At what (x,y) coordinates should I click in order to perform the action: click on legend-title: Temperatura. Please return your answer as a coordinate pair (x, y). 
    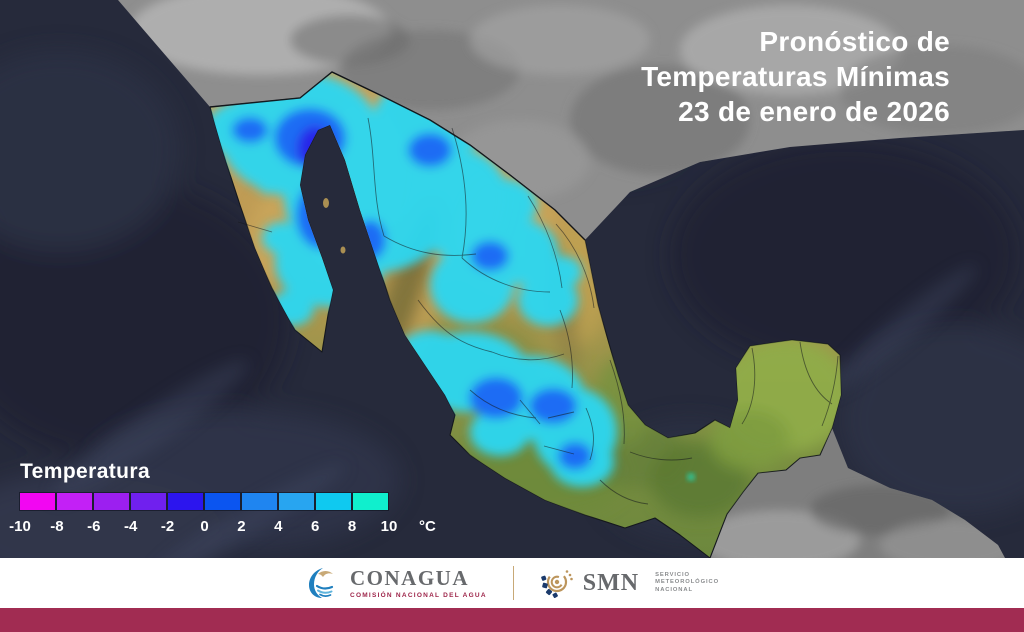
    Looking at the image, I should click on (85, 471).